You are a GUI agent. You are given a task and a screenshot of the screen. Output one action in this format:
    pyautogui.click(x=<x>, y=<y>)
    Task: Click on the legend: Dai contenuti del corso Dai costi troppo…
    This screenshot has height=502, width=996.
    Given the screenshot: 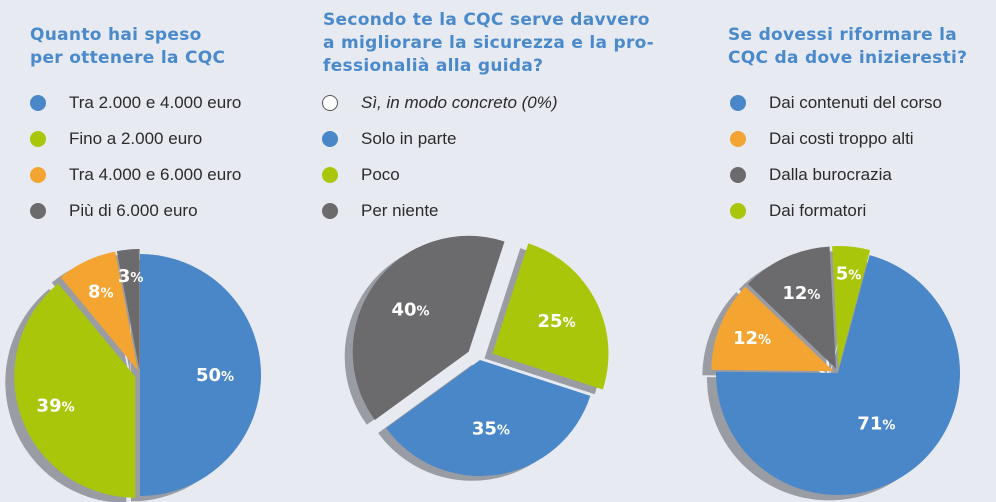 What is the action you would take?
    pyautogui.click(x=834, y=166)
    